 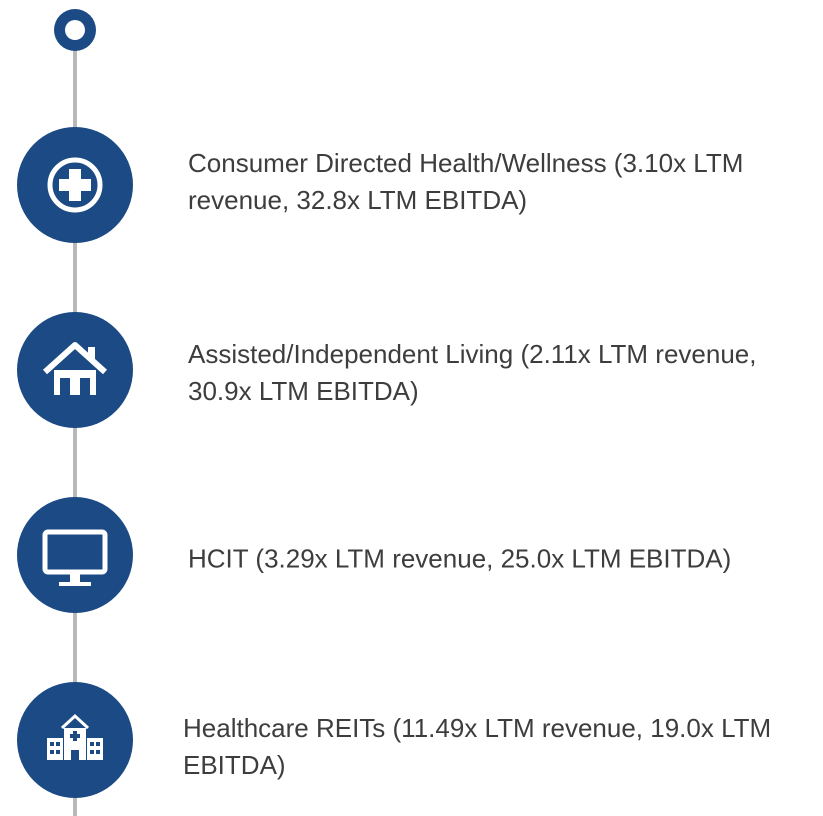 I want to click on health-icon, so click(x=75, y=185).